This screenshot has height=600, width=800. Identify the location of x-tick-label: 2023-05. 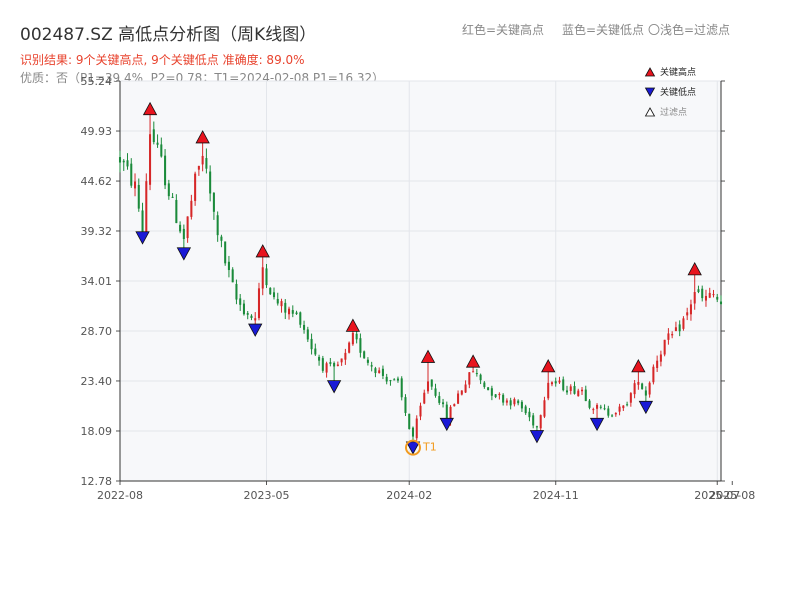
(267, 495).